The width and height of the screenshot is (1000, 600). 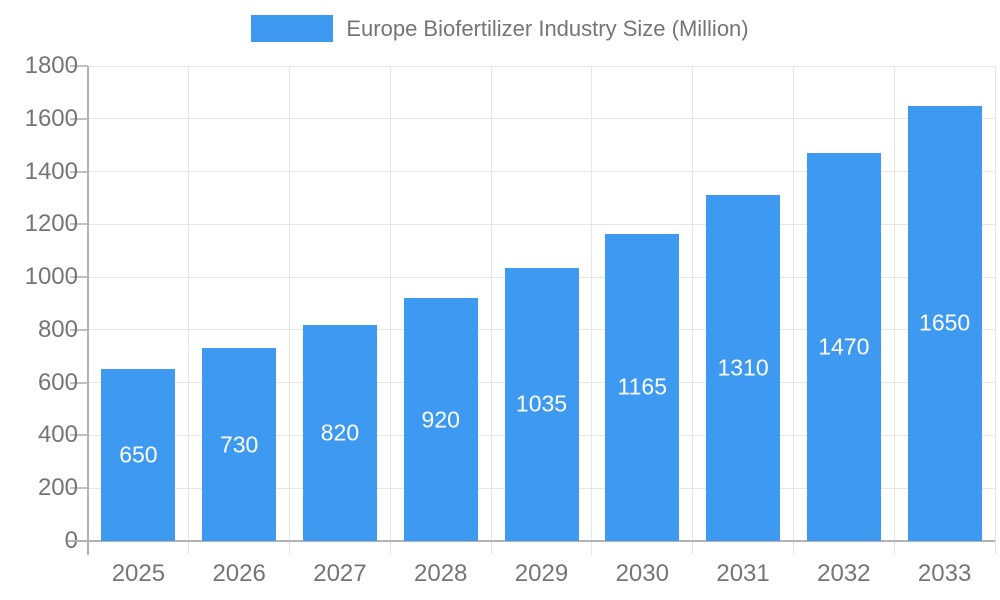 I want to click on bar-value-label: 920, so click(x=440, y=419).